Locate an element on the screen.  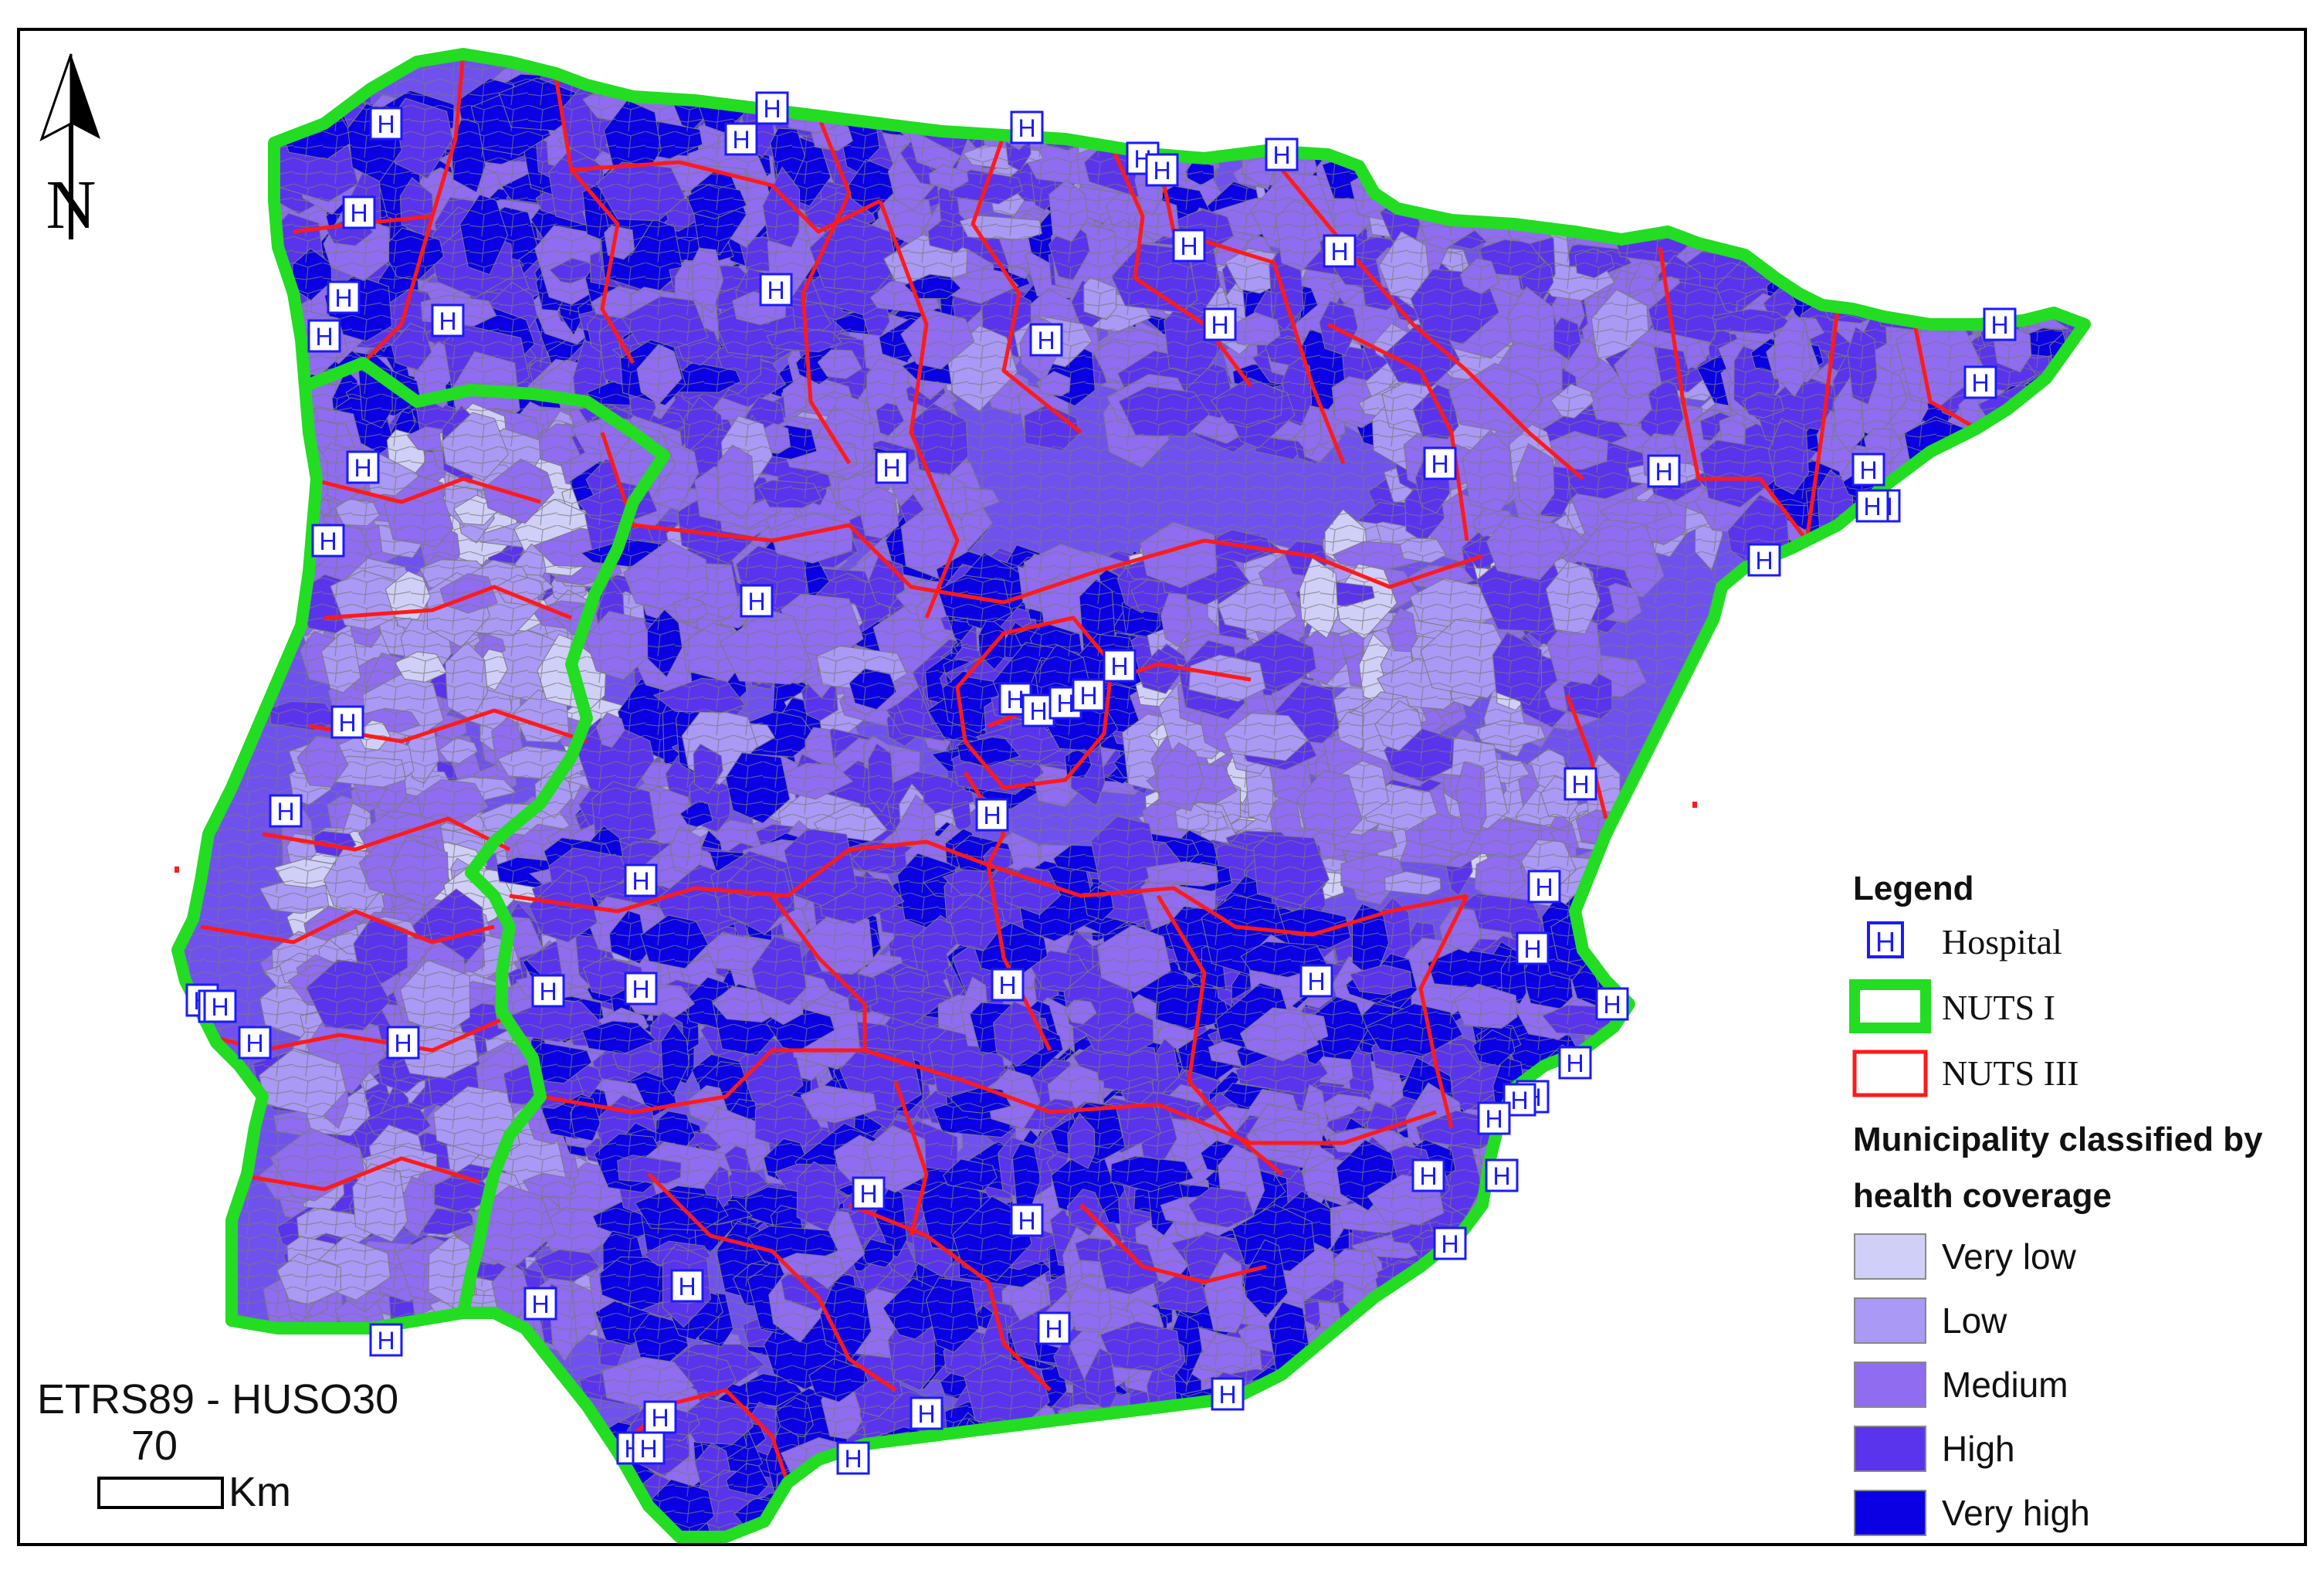
legend-classes: Very low Low Medium High Very high is located at coordinates (1972, 1384).